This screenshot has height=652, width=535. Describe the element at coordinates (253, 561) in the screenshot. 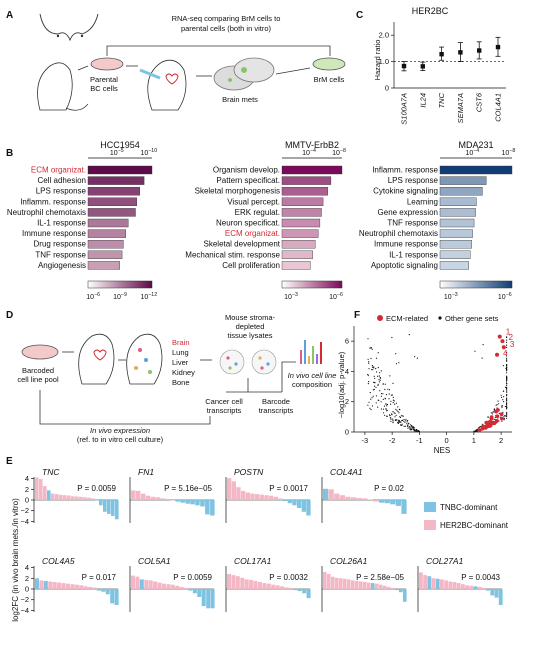

I see `panel-e-gene-label: COL17A1` at that location.